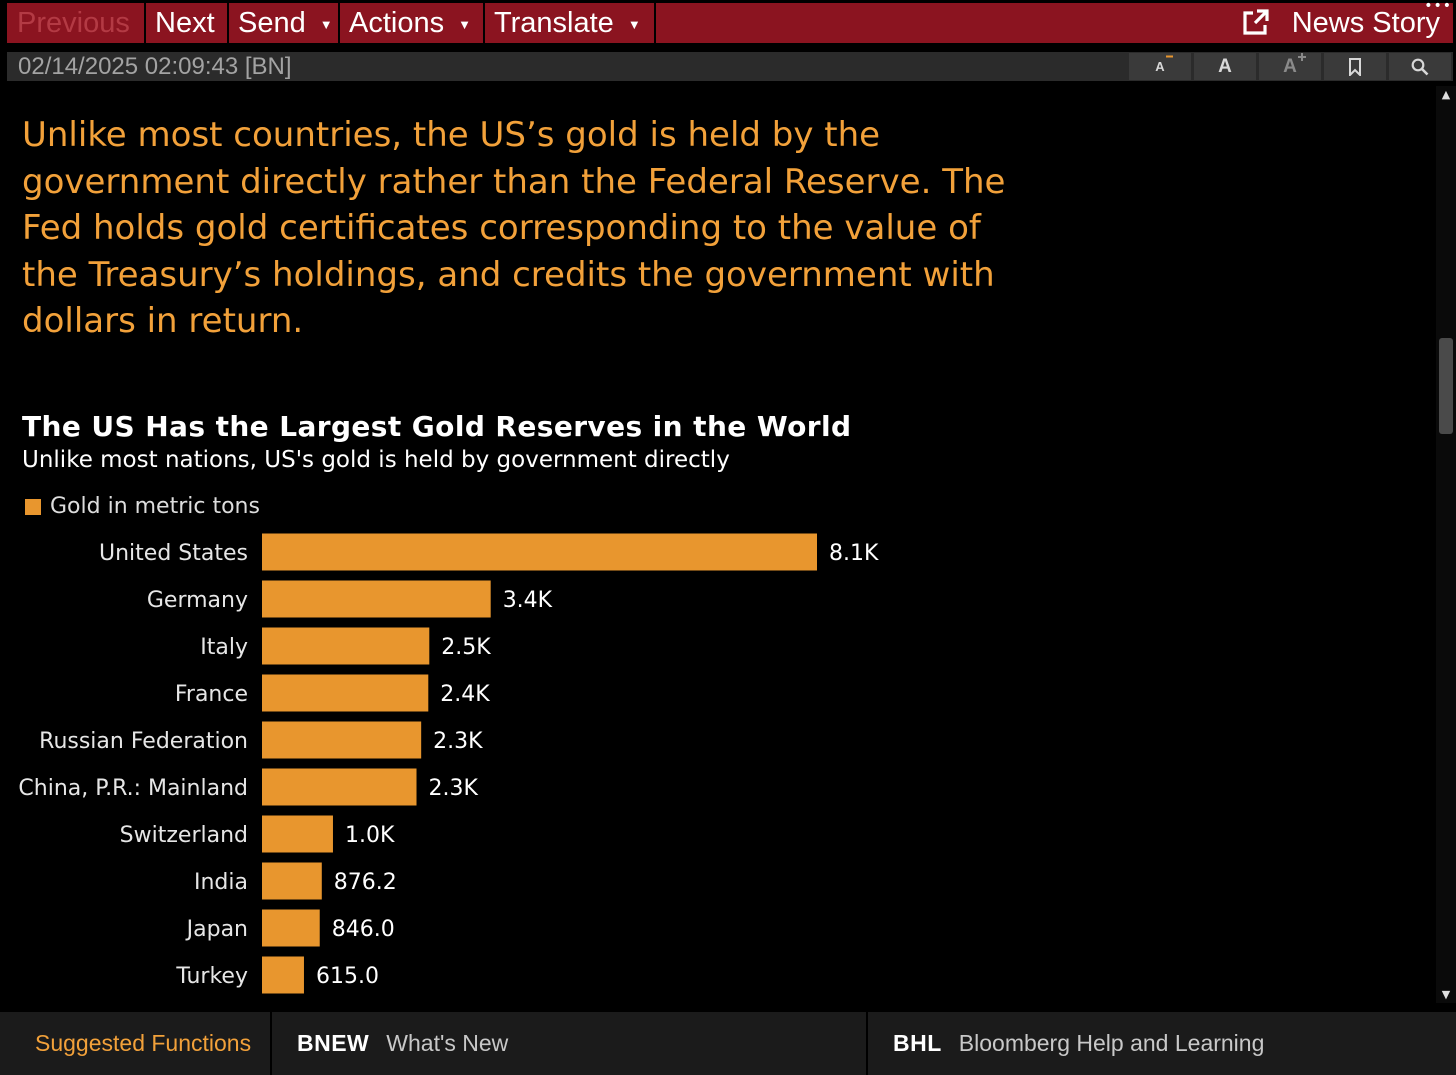 The width and height of the screenshot is (1456, 1075). Describe the element at coordinates (143, 1043) in the screenshot. I see `suggested-functions-label: Suggested Functions` at that location.